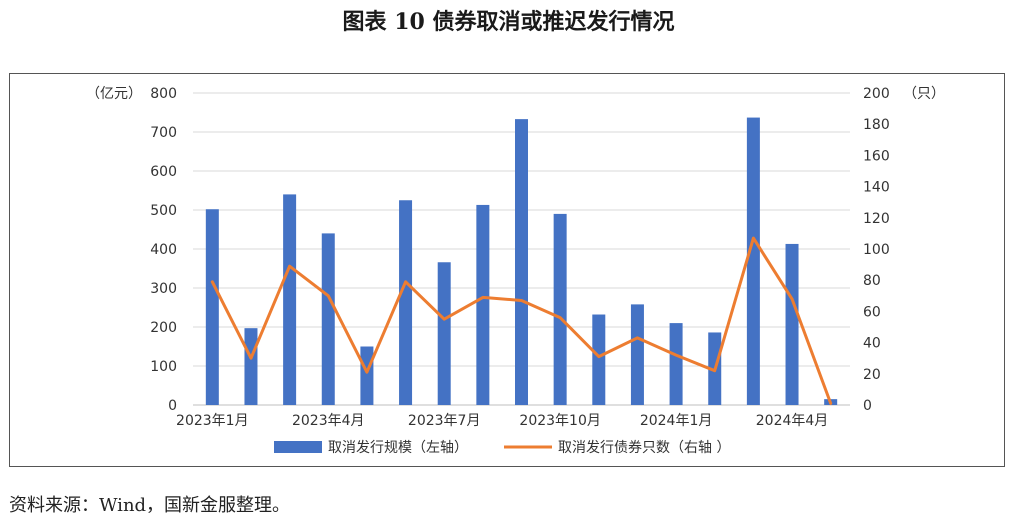  I want to click on figure-title: 图表 10 债券取消或推迟发行情况, so click(508, 22).